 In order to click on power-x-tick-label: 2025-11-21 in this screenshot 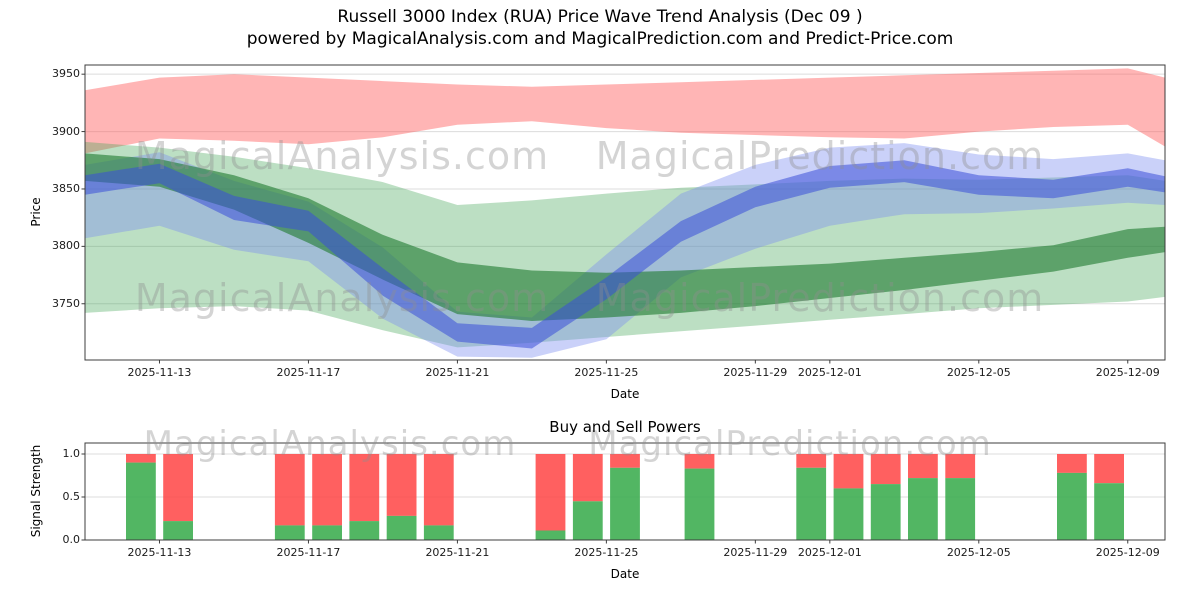, I will do `click(457, 552)`.